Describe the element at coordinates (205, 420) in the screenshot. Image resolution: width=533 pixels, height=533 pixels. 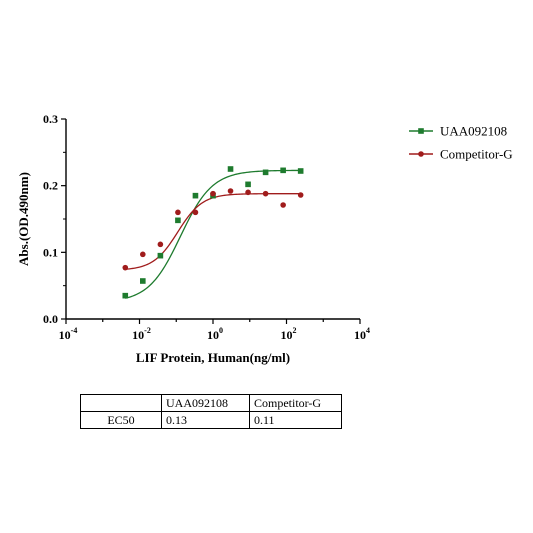
I see `table-cell: 0.13` at that location.